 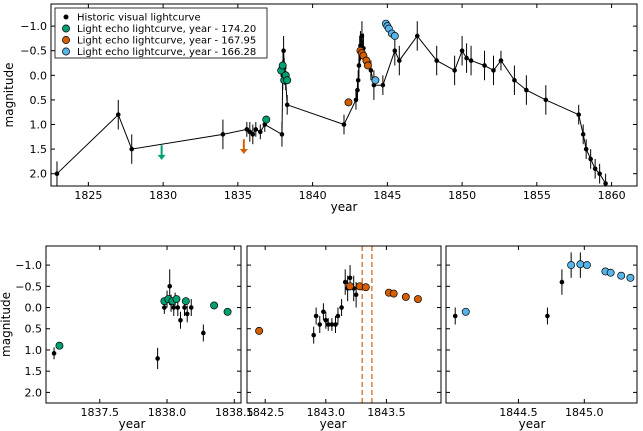 I want to click on y-tick-label: 1.5, so click(x=34, y=371).